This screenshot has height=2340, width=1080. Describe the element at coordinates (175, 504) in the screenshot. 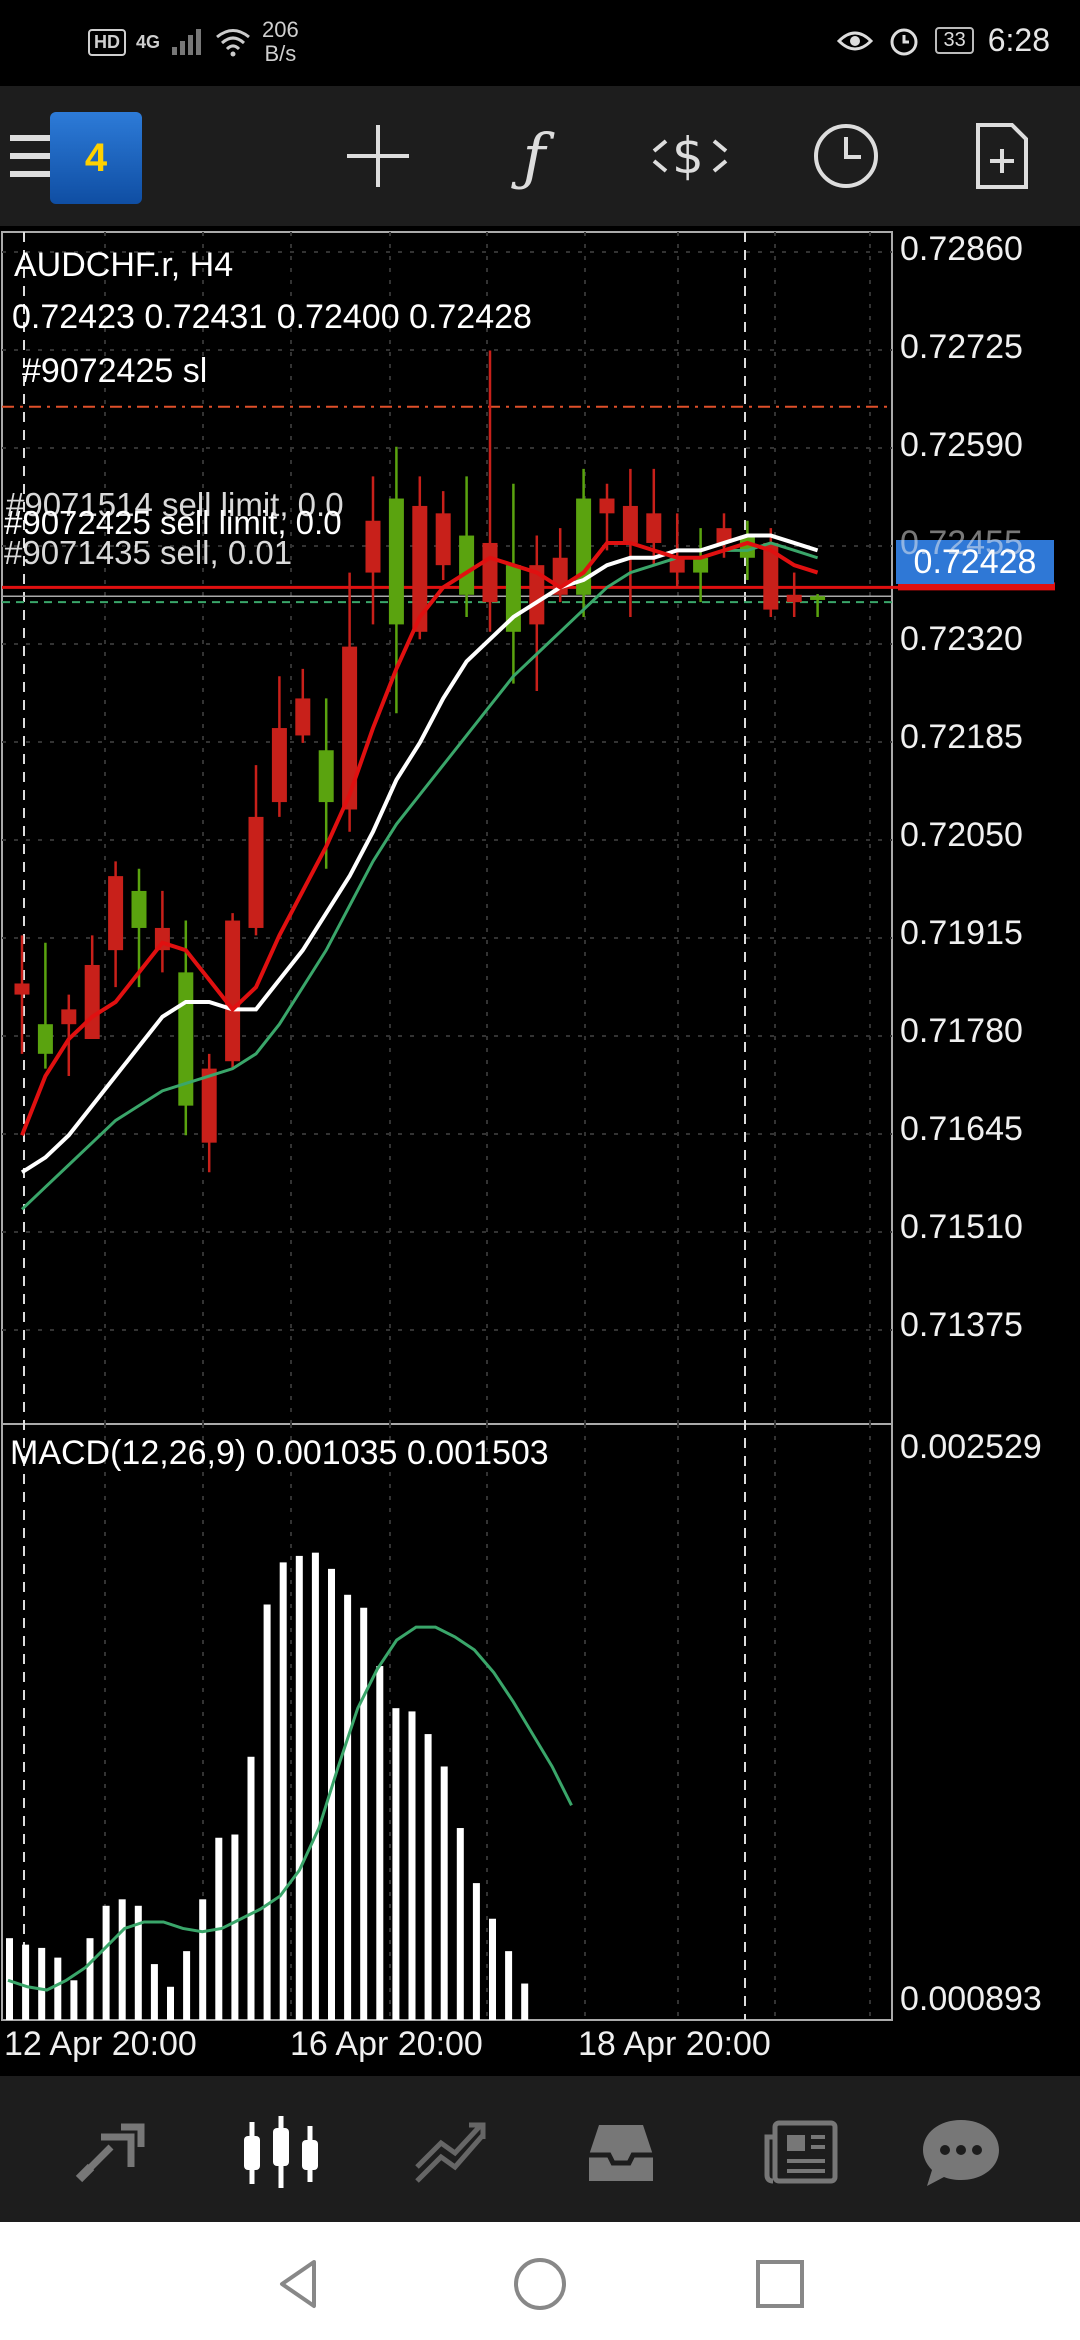

I see `order-label-a: #9071514 sell limit, 0.0` at that location.